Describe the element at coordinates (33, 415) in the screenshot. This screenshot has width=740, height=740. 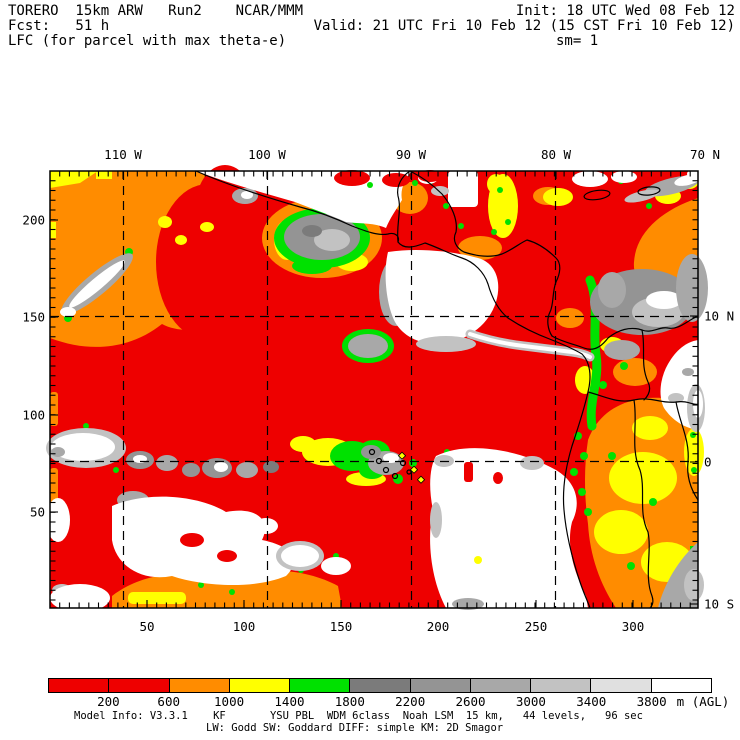
I see `left-axis-label: 100` at that location.